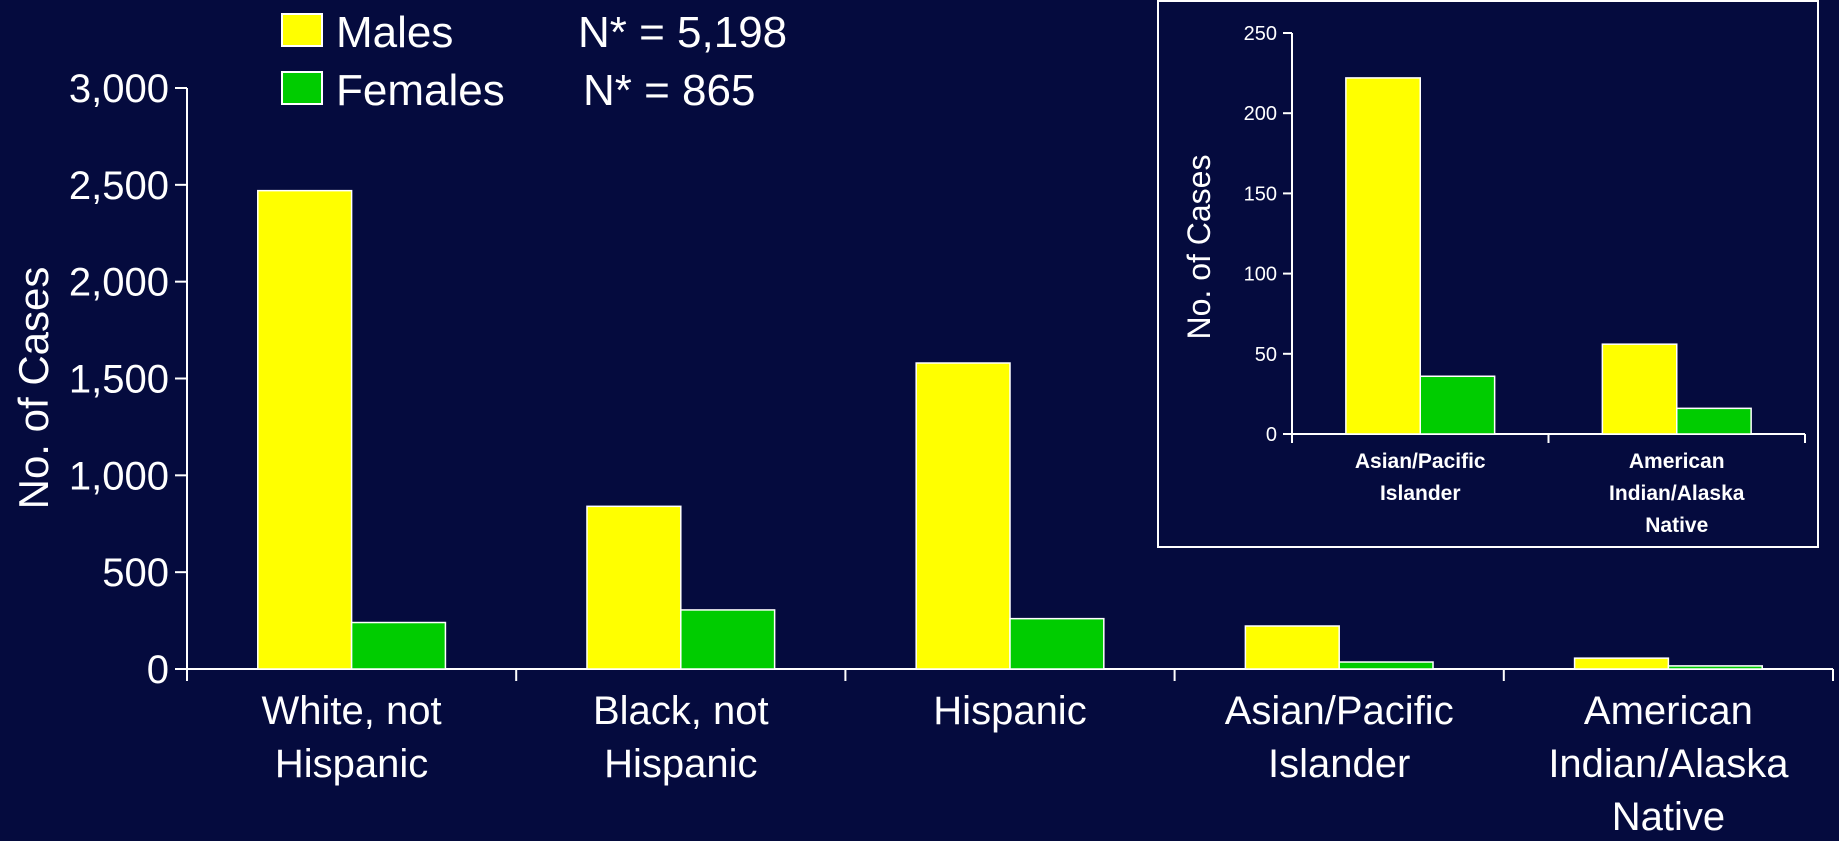 This screenshot has height=841, width=1839. Describe the element at coordinates (1260, 275) in the screenshot. I see `inset-y-tick-label: 100` at that location.